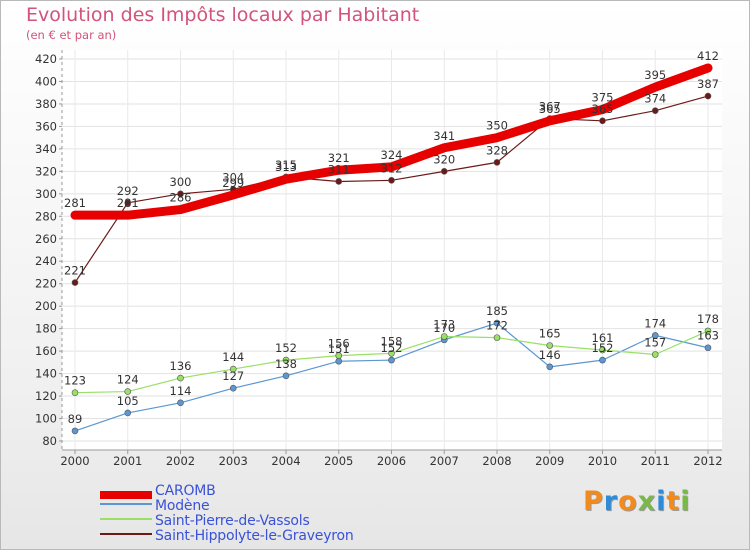 Image resolution: width=750 pixels, height=550 pixels. Describe the element at coordinates (286, 165) in the screenshot. I see `data-label: 315` at that location.